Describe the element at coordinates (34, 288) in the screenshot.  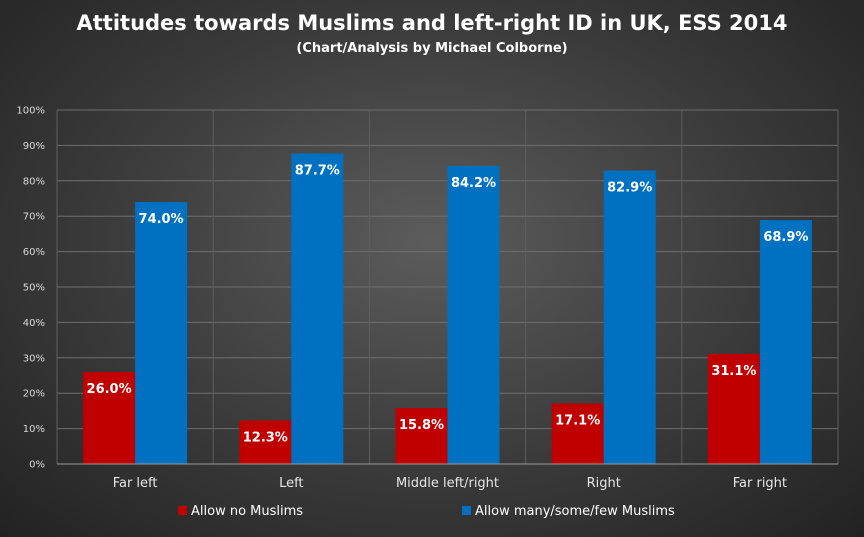
I see `y-tick-label: 50%` at that location.